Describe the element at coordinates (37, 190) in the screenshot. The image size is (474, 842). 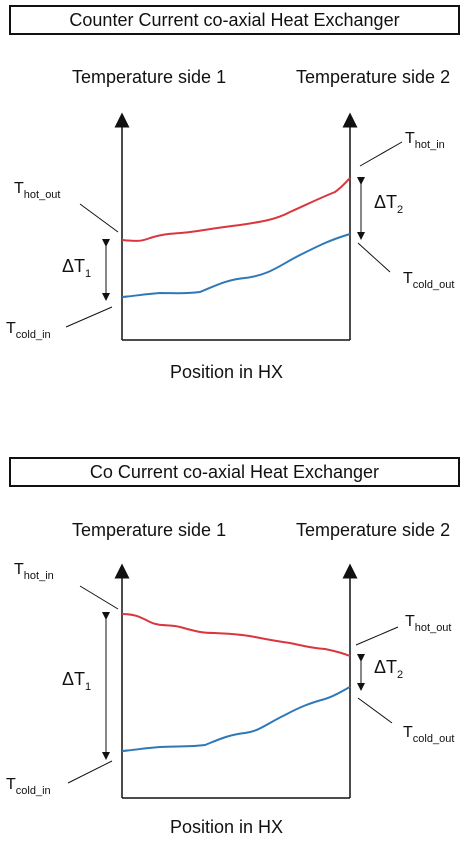
I see `label-left-top: Thot_out` at that location.